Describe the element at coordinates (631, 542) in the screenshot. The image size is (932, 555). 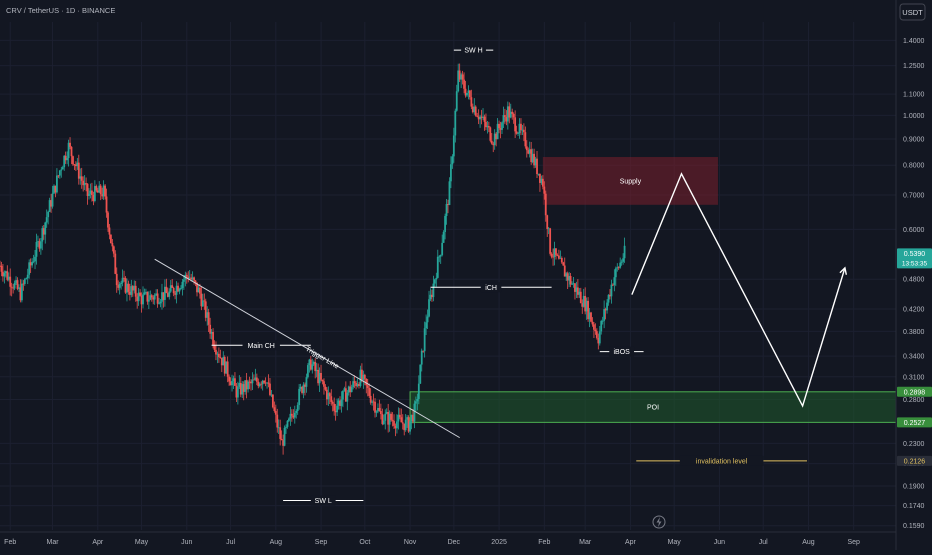
I see `time-tick-label: Apr` at that location.